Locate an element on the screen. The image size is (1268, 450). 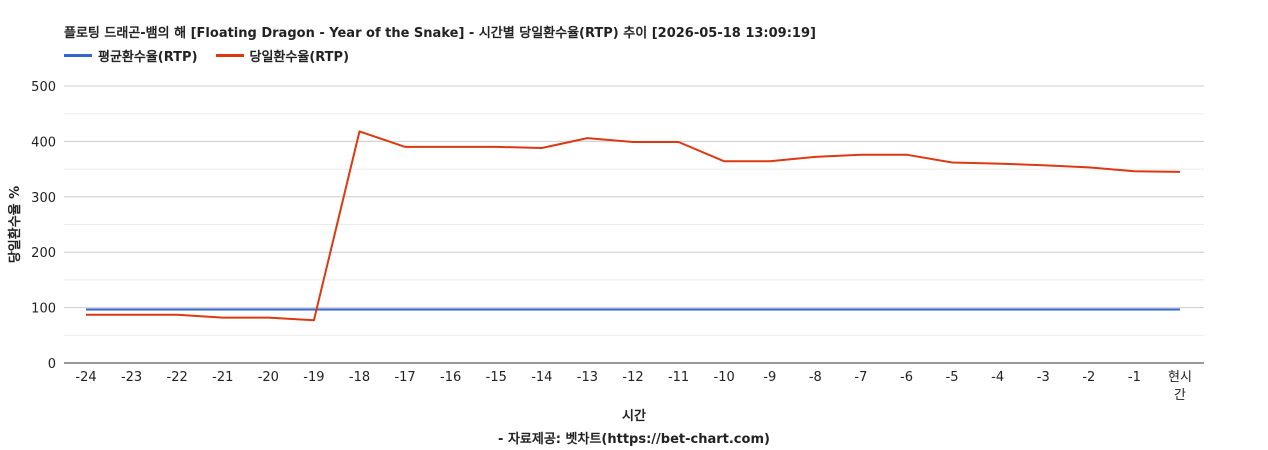
x-tick-label-line: -20 is located at coordinates (268, 377).